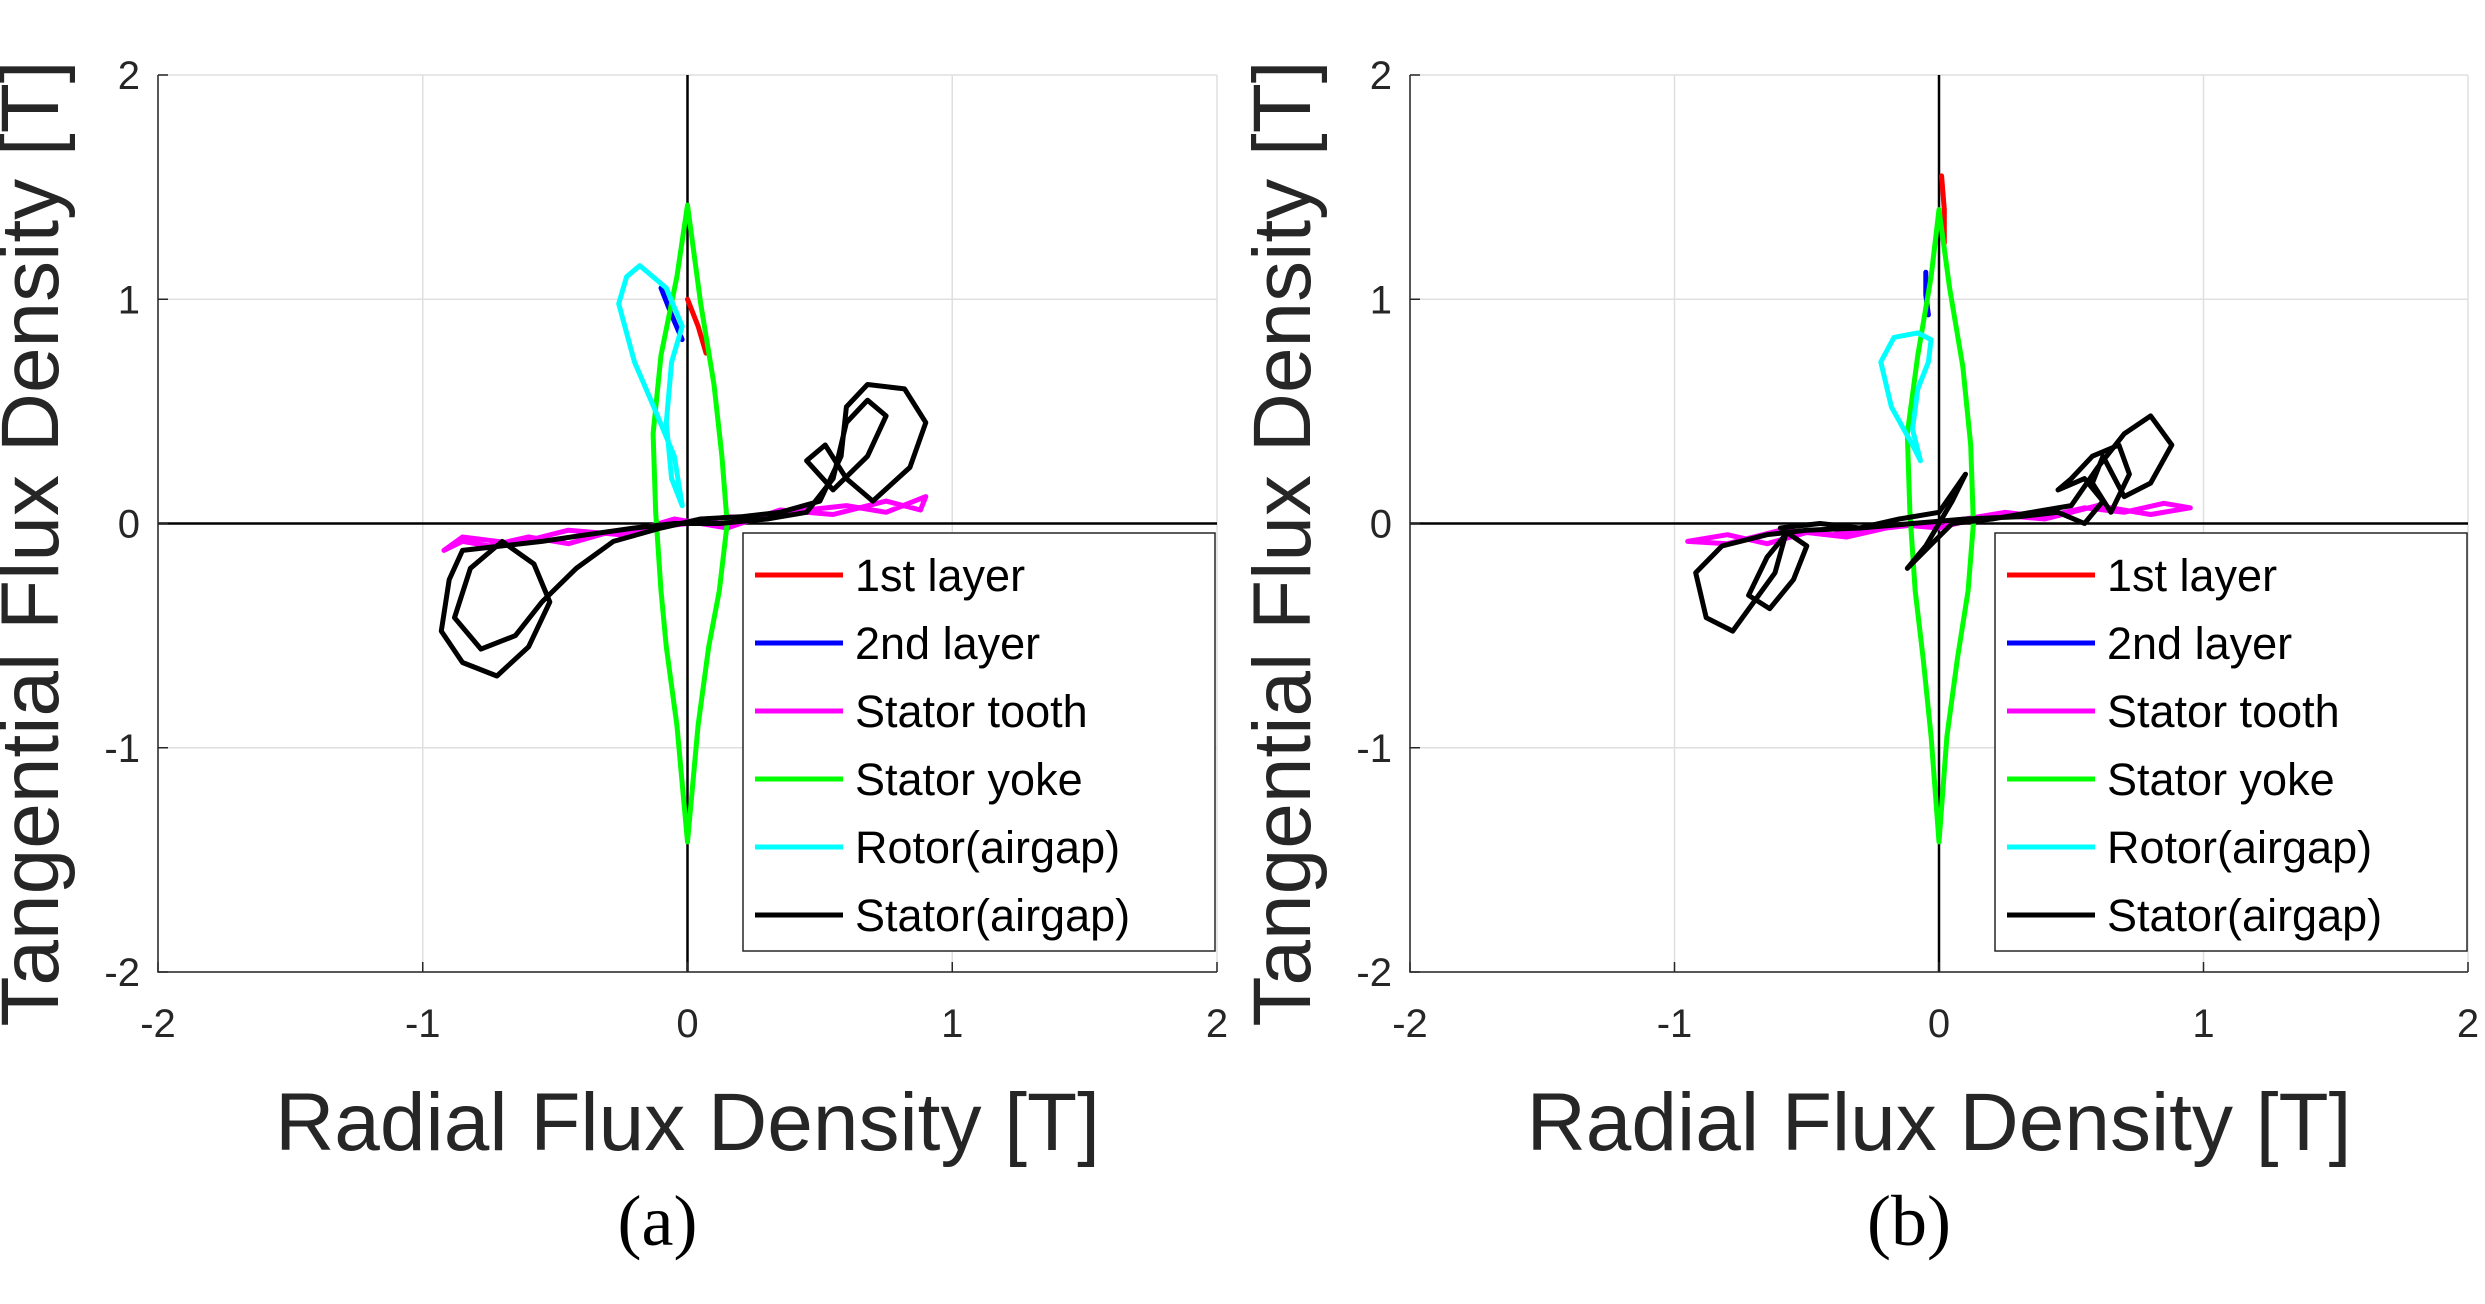  What do you see at coordinates (1909, 1221) in the screenshot?
I see `panel-caption: (b)` at bounding box center [1909, 1221].